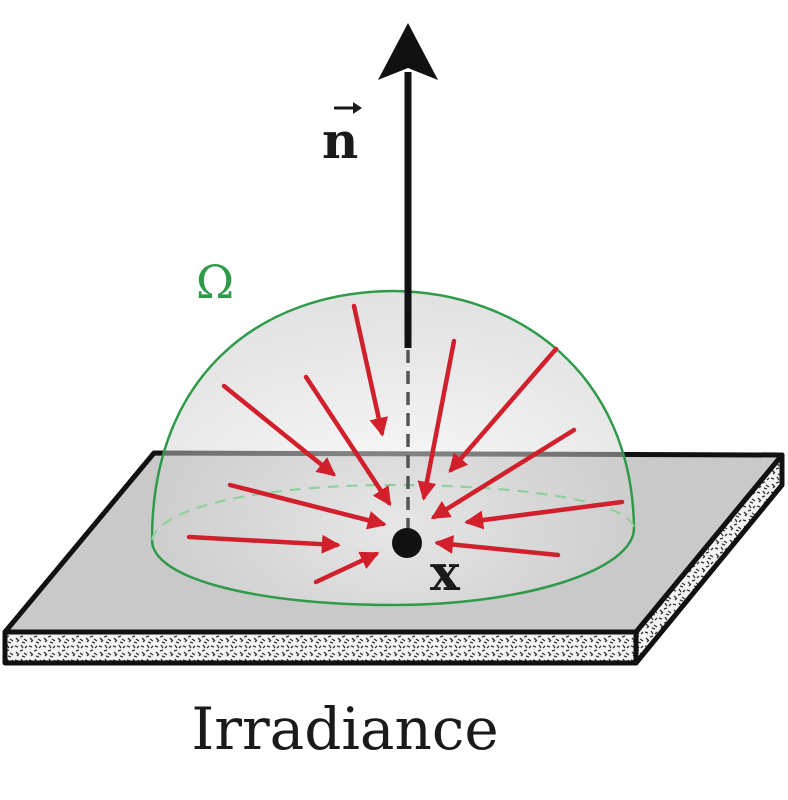 The height and width of the screenshot is (800, 788). I want to click on surface-point-x, so click(407, 543).